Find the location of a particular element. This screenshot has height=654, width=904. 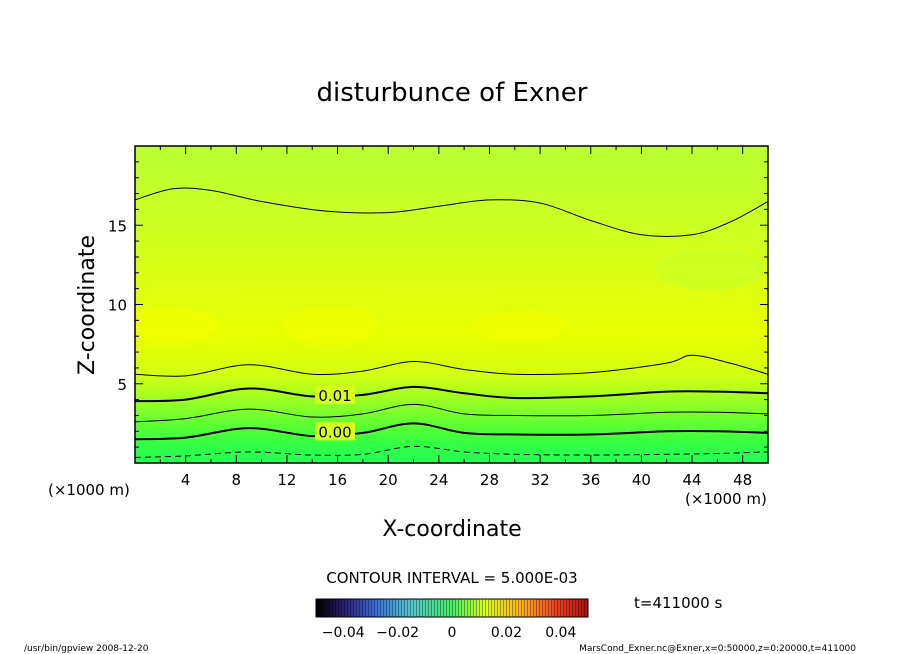

colorbar-stripes is located at coordinates (452, 608).